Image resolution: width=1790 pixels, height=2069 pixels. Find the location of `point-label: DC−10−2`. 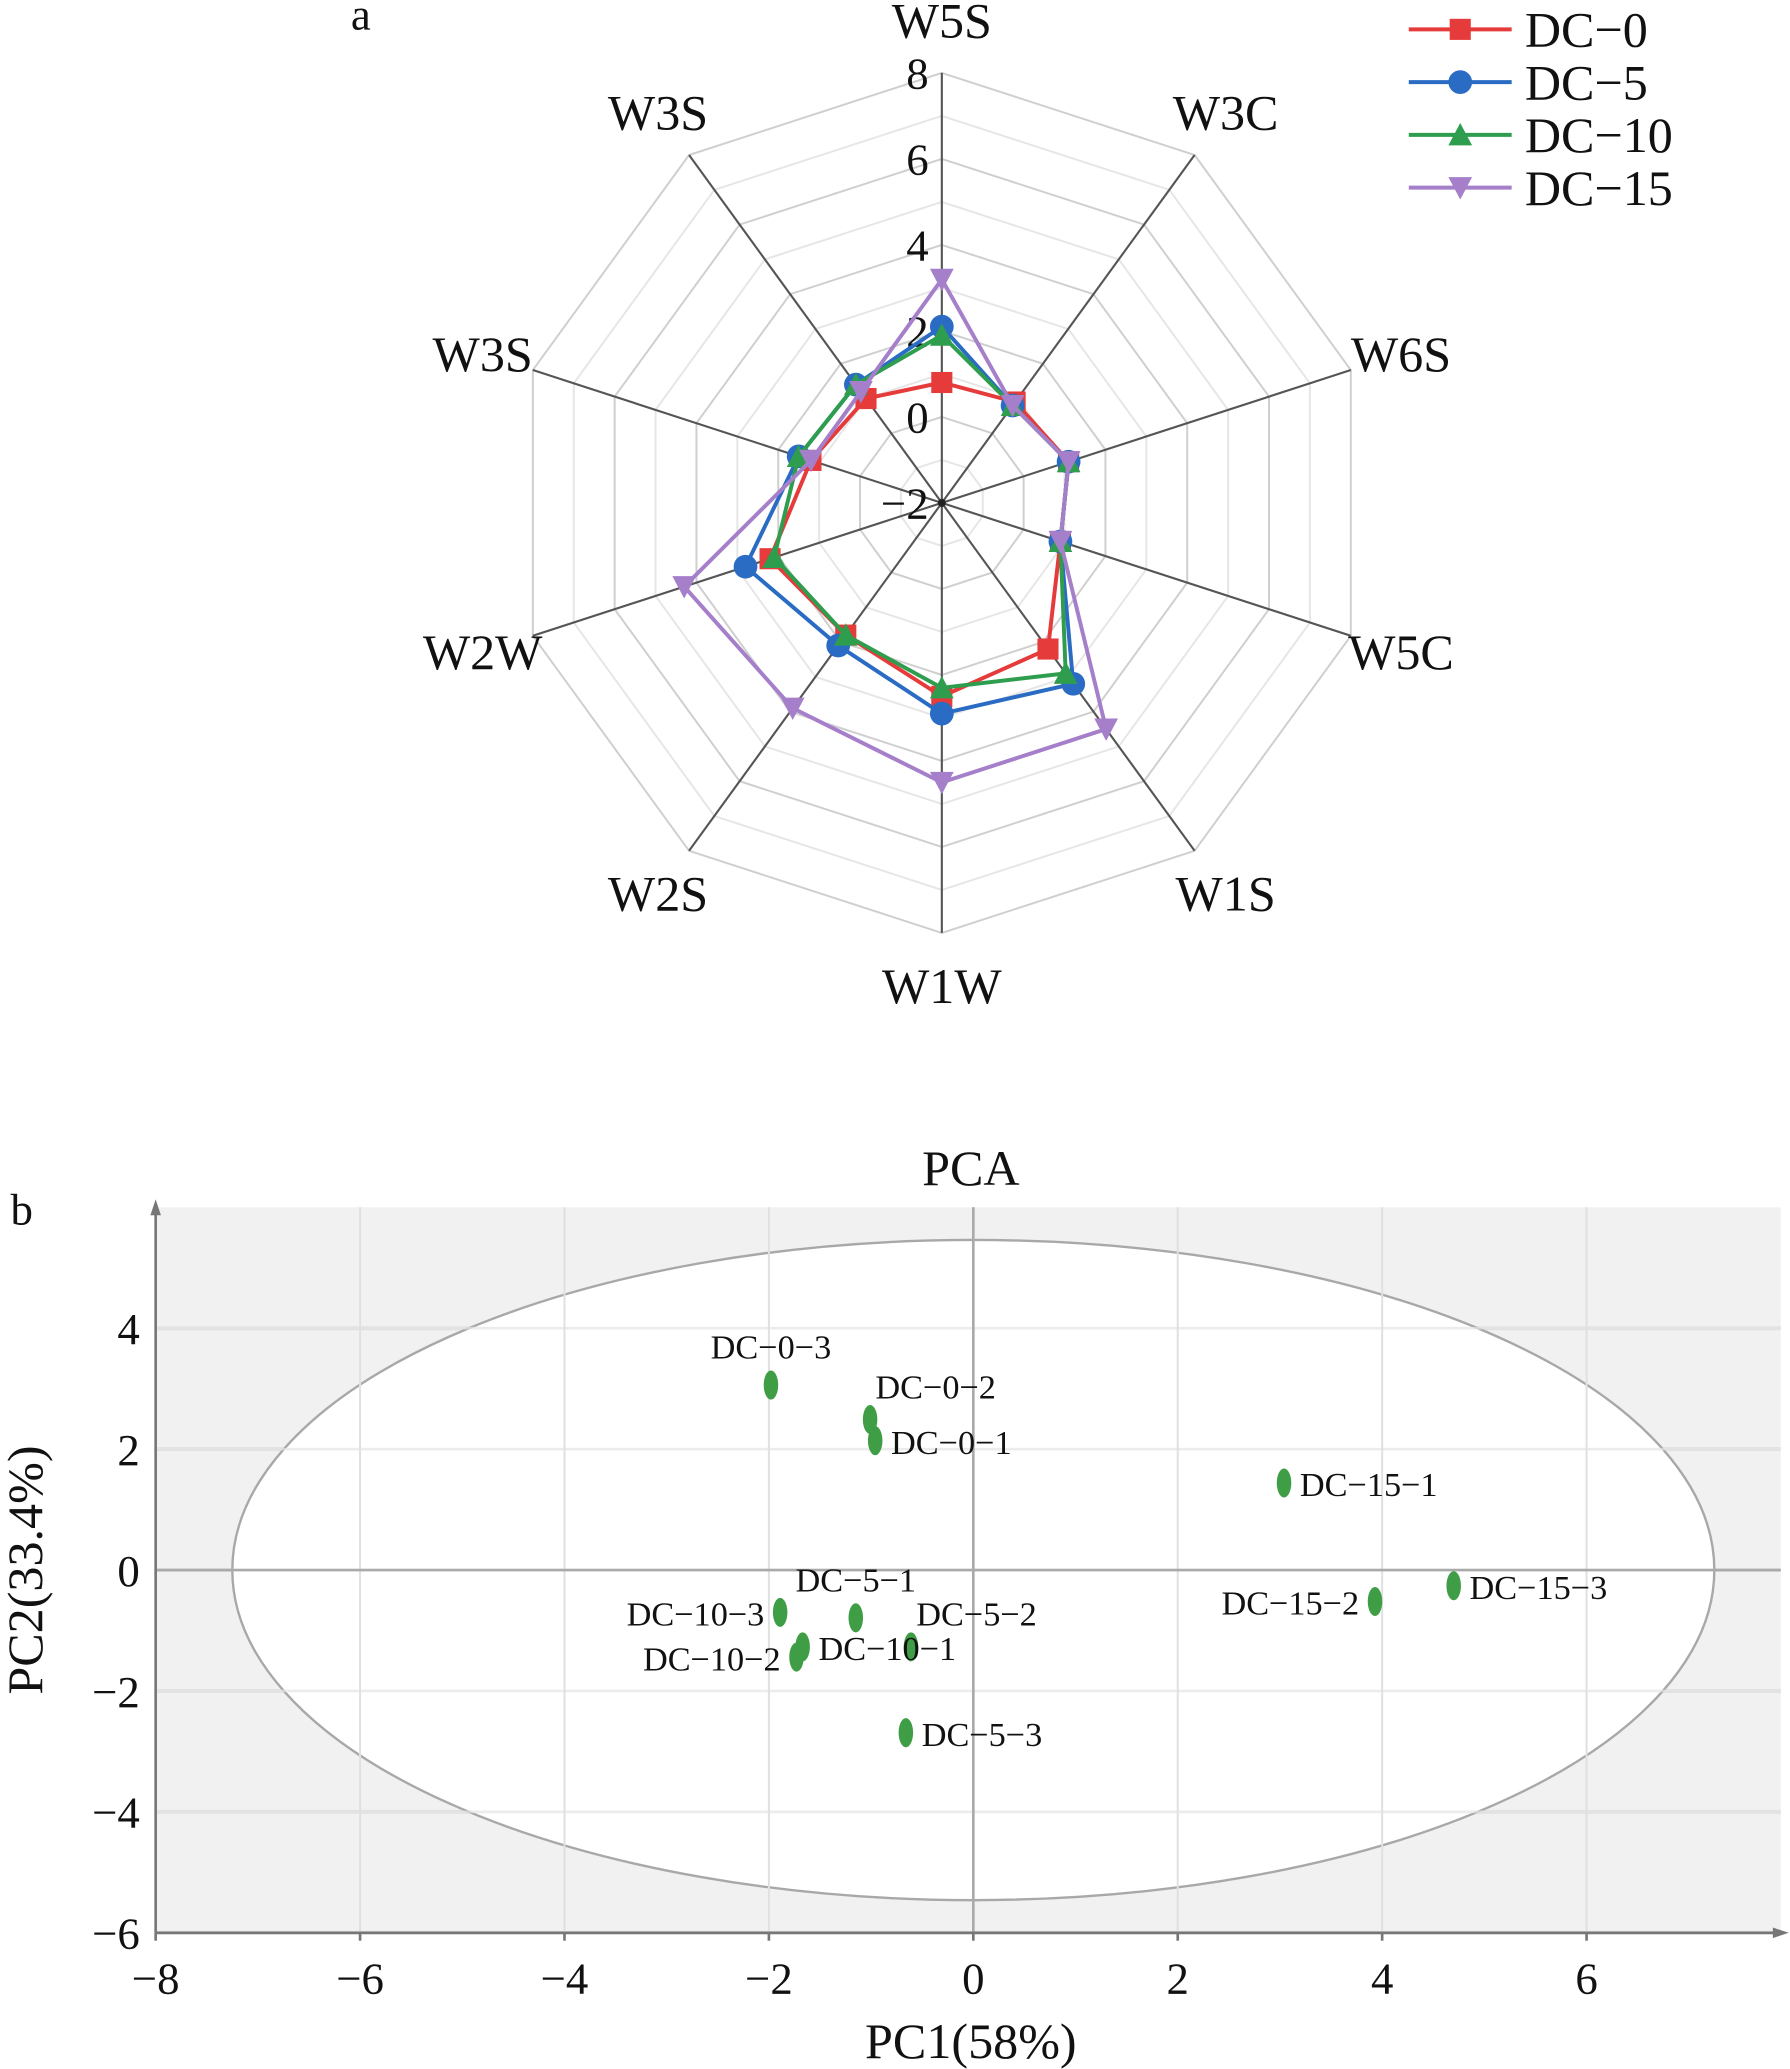

point-label: DC−10−2 is located at coordinates (712, 1659).